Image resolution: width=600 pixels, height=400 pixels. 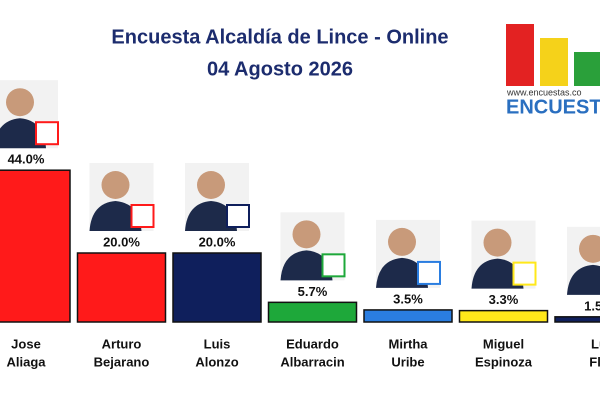 I want to click on logo-url: www.encuestas.co, so click(x=544, y=92).